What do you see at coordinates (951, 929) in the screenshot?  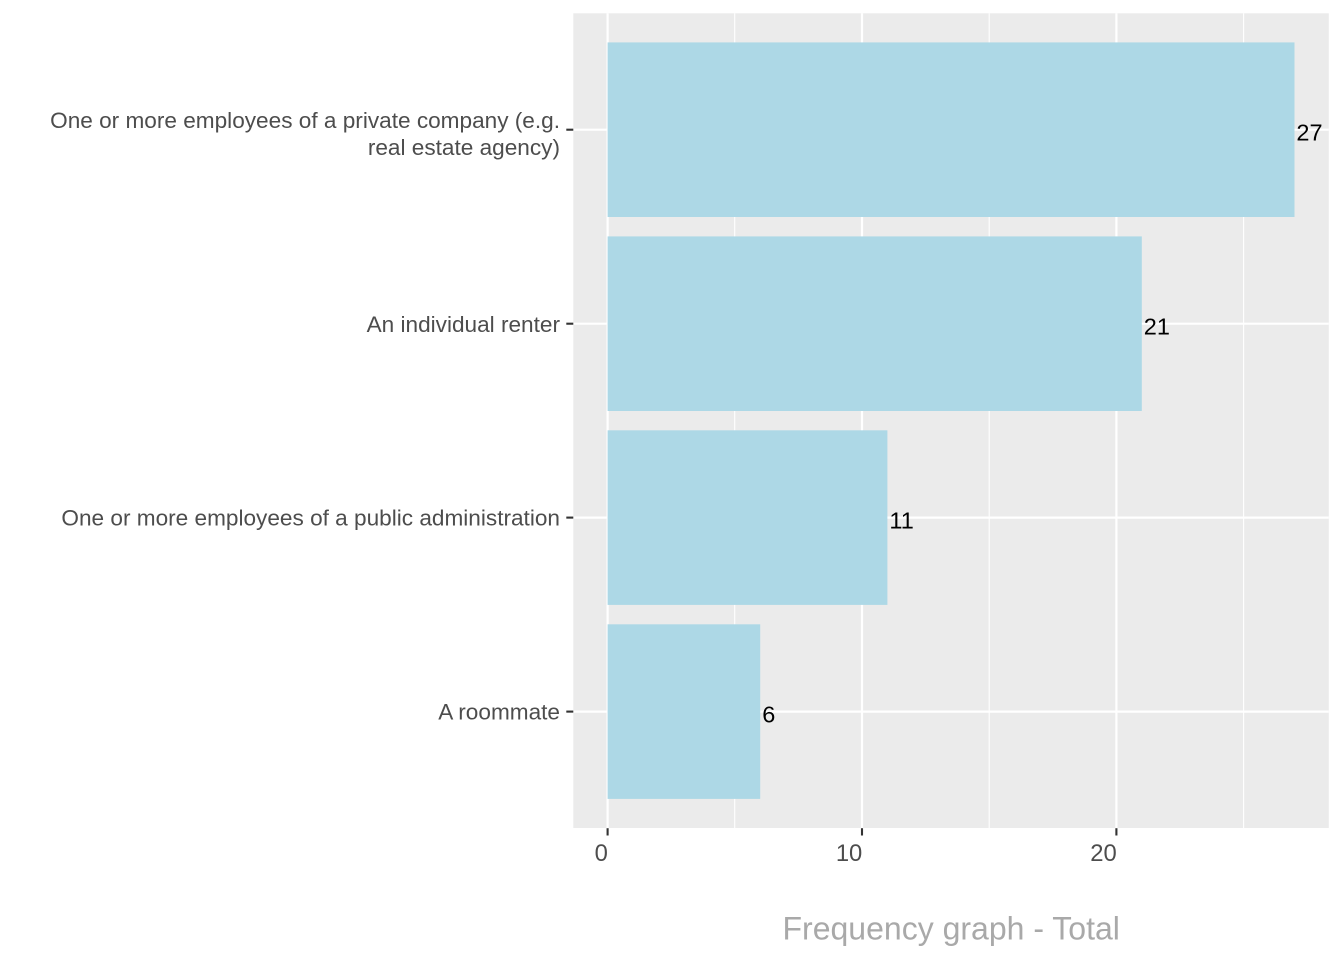 I see `svg-text: Frequency graph - Total` at bounding box center [951, 929].